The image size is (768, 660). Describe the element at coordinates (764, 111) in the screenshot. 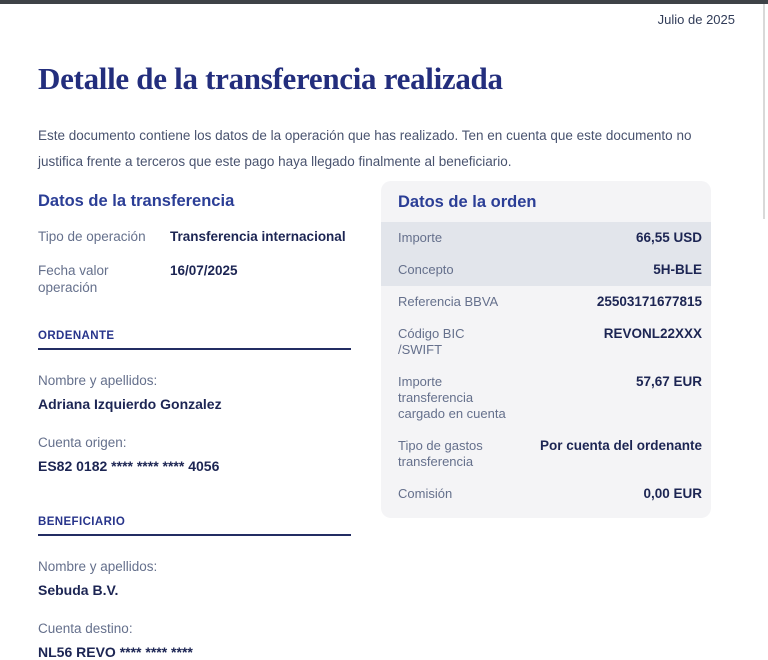

I see `scrollbar-thumb` at that location.